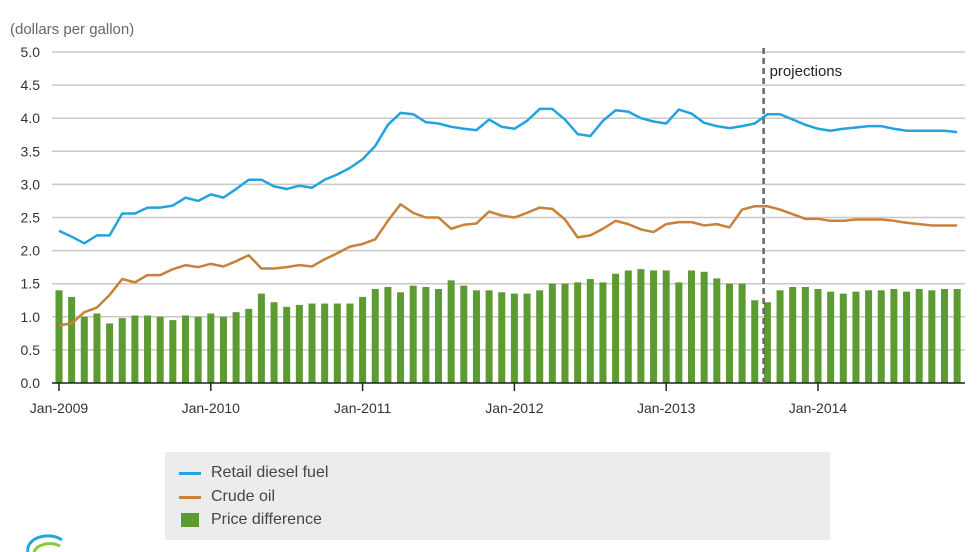  Describe the element at coordinates (59, 408) in the screenshot. I see `x-tick-label: Jan-2009` at that location.